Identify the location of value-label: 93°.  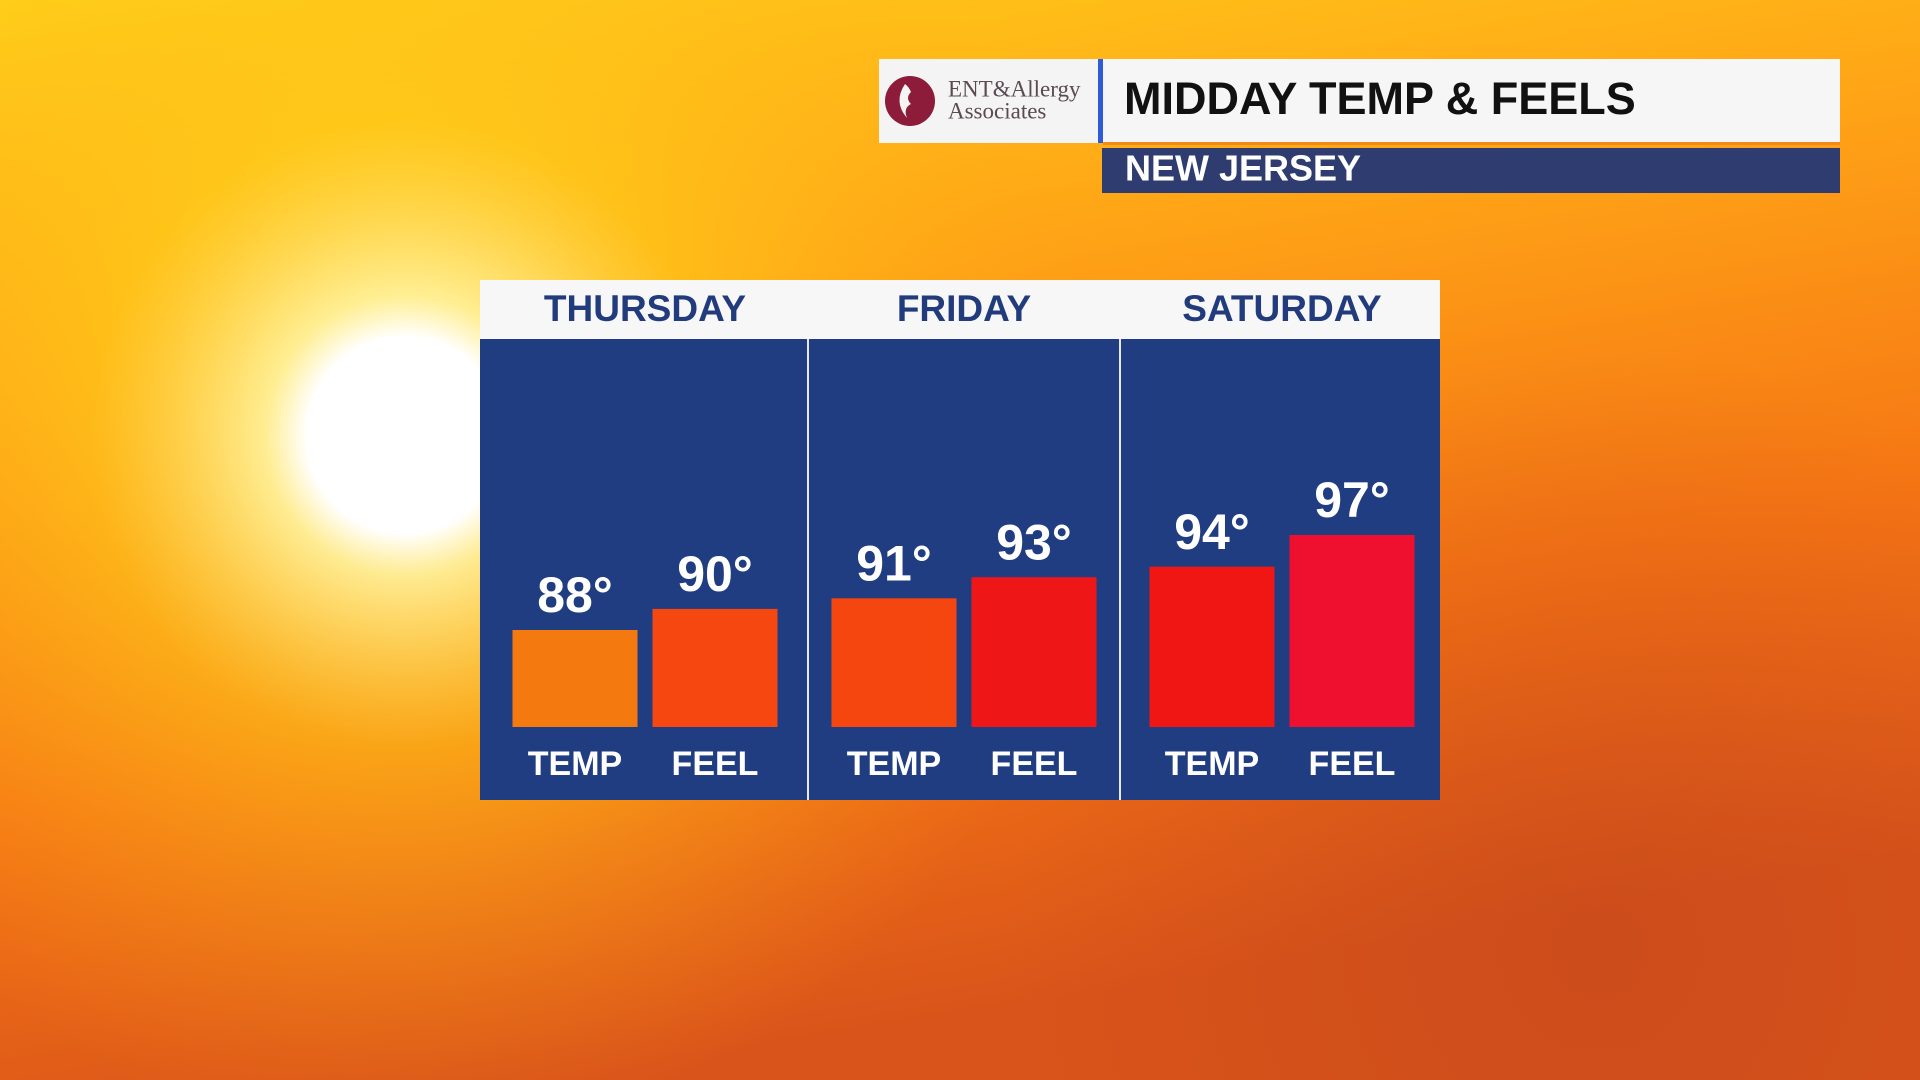
(1034, 542).